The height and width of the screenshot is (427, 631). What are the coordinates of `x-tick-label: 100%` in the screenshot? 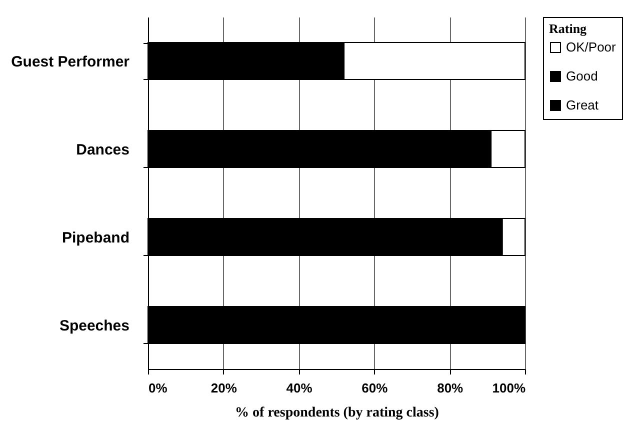 It's located at (509, 388).